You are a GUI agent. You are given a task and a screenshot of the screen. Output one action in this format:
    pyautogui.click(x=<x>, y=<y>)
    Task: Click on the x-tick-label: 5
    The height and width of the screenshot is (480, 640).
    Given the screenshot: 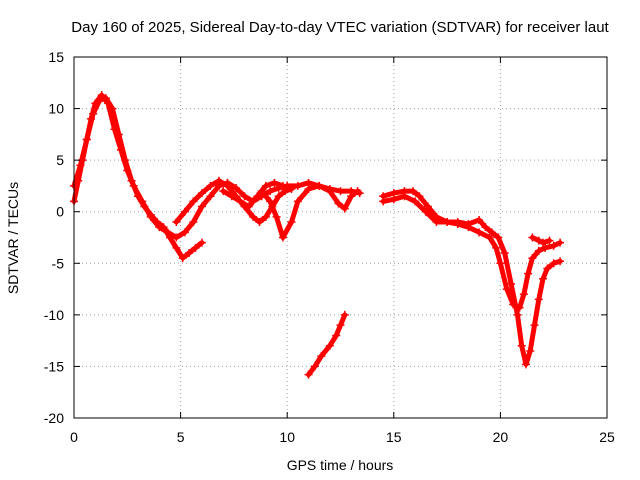 What is the action you would take?
    pyautogui.click(x=181, y=437)
    